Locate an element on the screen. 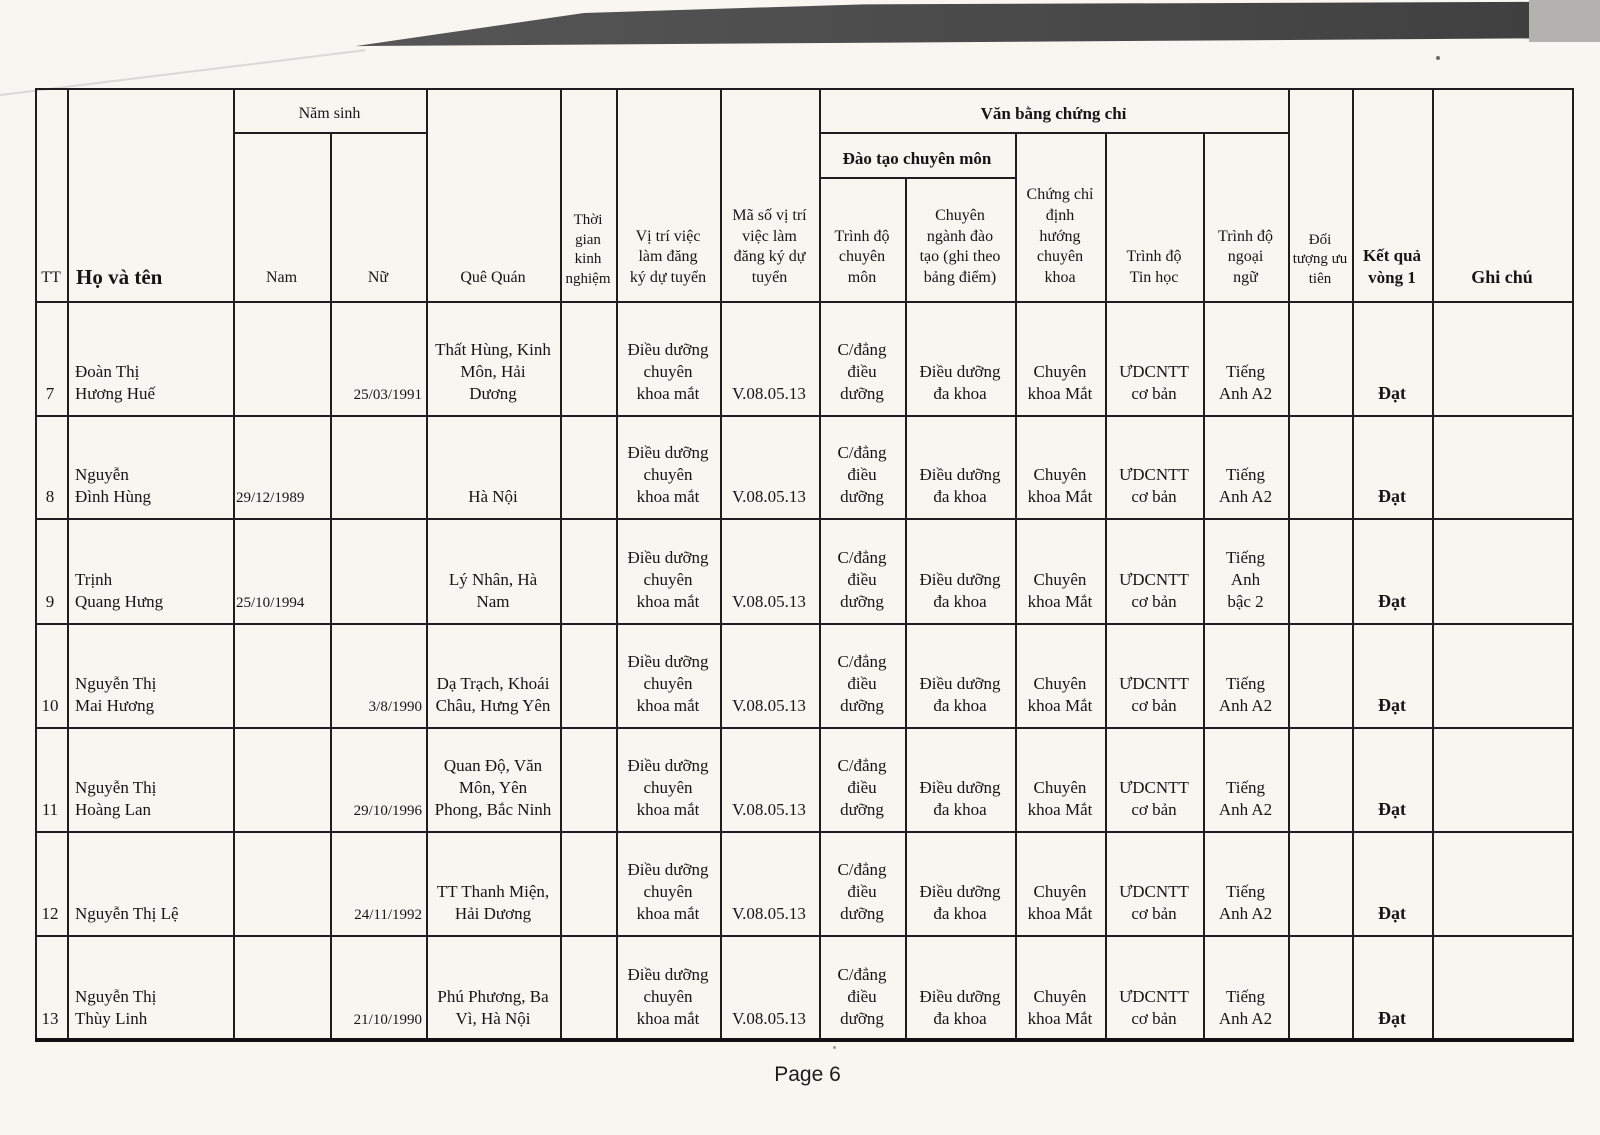  header-qualification: Trình độ chuyên môn is located at coordinates (862, 257).